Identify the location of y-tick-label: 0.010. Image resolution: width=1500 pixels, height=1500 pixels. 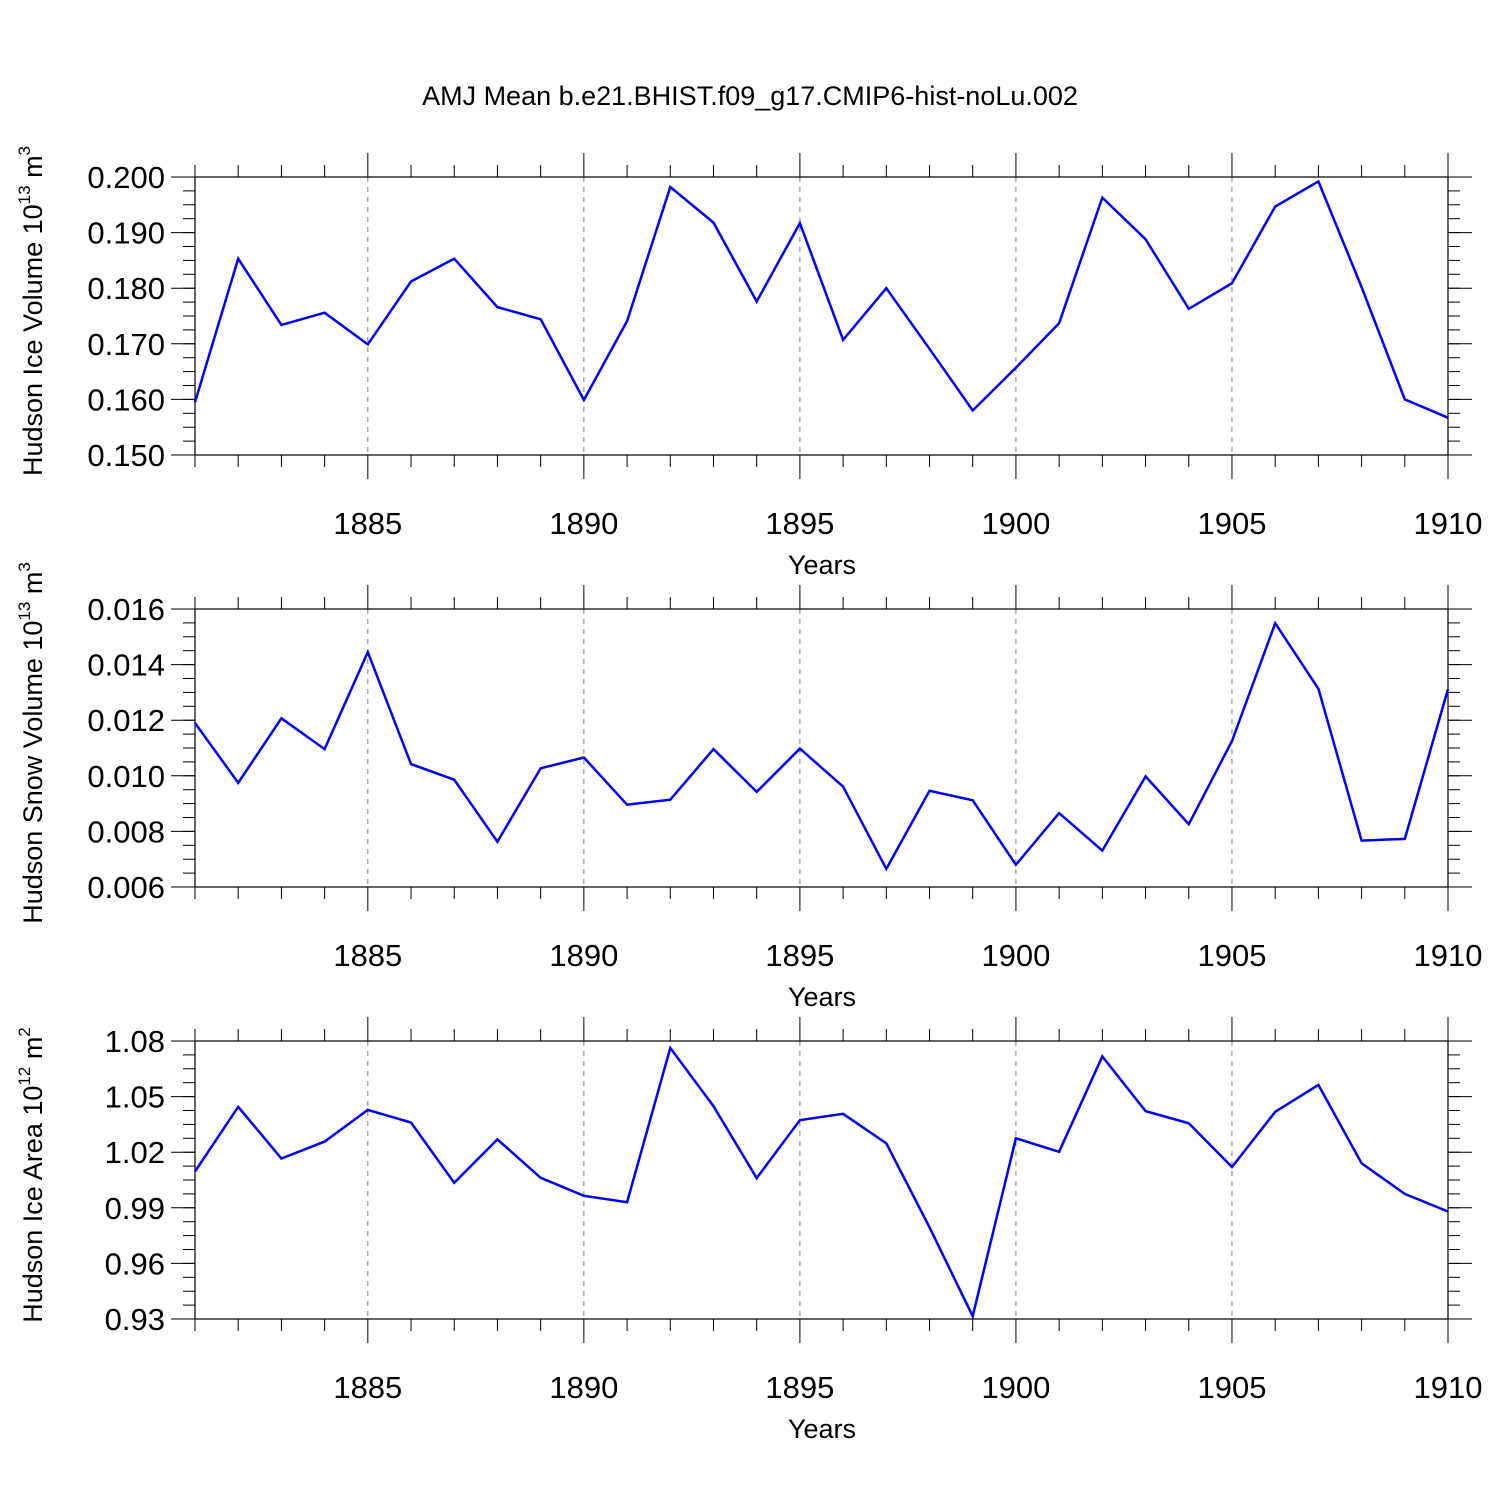
(126, 776).